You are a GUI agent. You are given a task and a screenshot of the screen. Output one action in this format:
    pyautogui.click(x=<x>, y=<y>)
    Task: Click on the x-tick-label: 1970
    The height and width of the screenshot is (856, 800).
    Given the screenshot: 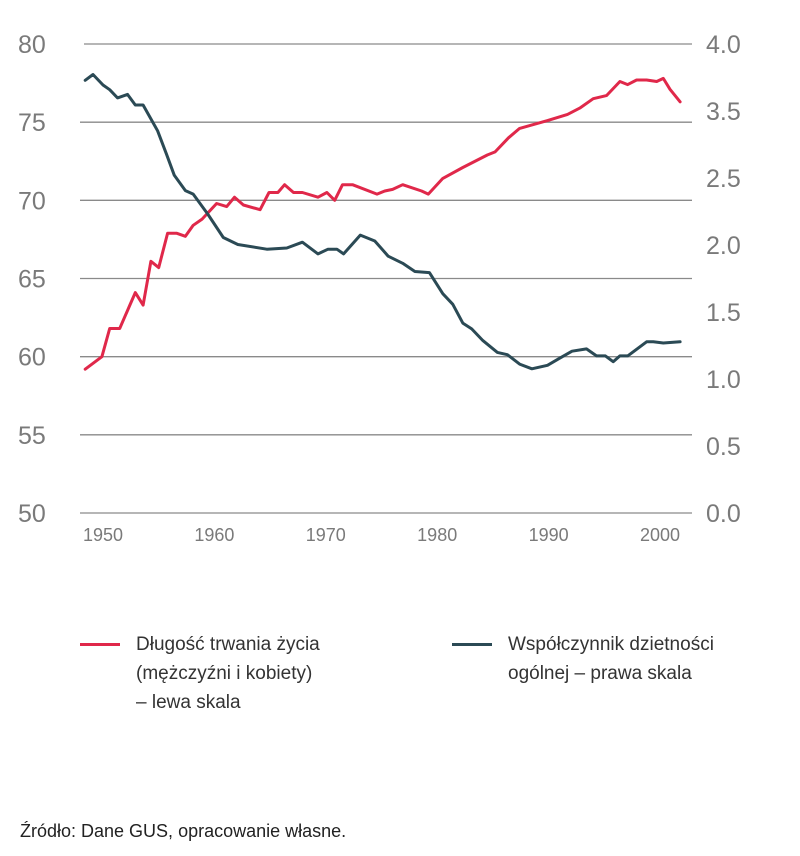 What is the action you would take?
    pyautogui.click(x=326, y=535)
    